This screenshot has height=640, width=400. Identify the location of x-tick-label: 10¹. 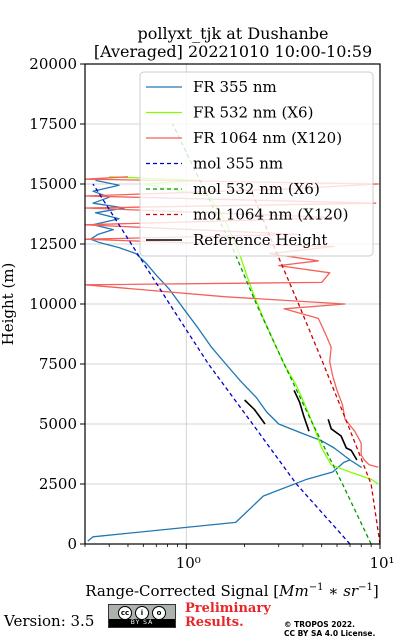
(381, 563).